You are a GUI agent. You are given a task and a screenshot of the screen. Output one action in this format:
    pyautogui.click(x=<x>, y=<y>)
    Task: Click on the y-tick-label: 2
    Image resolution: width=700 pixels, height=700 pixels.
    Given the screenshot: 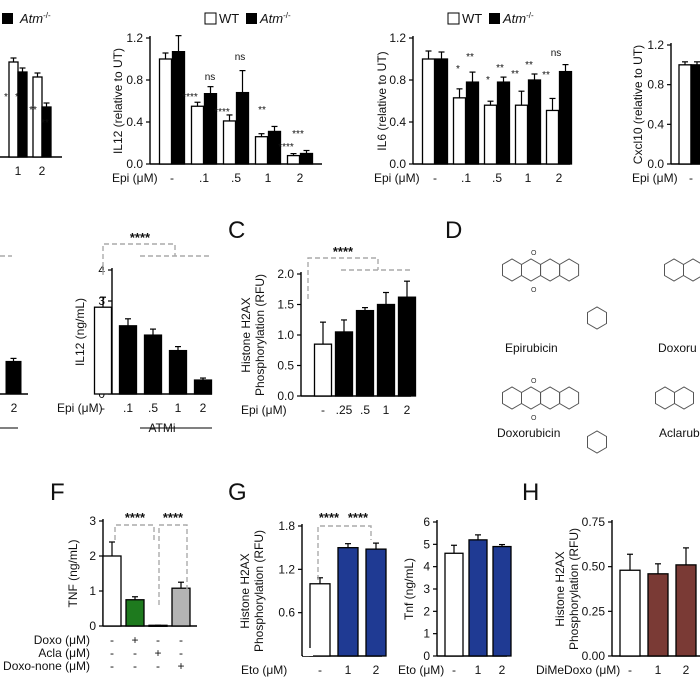 What is the action you would take?
    pyautogui.click(x=426, y=611)
    